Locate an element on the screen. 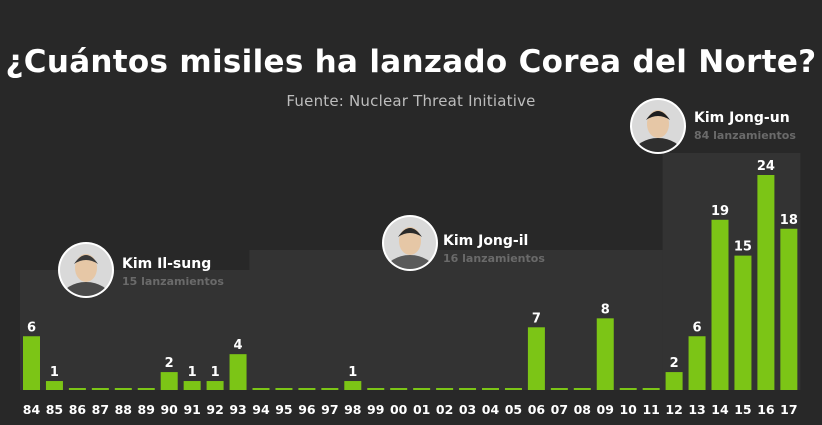 The width and height of the screenshot is (822, 425). x-tick-15: 15 is located at coordinates (742, 409).